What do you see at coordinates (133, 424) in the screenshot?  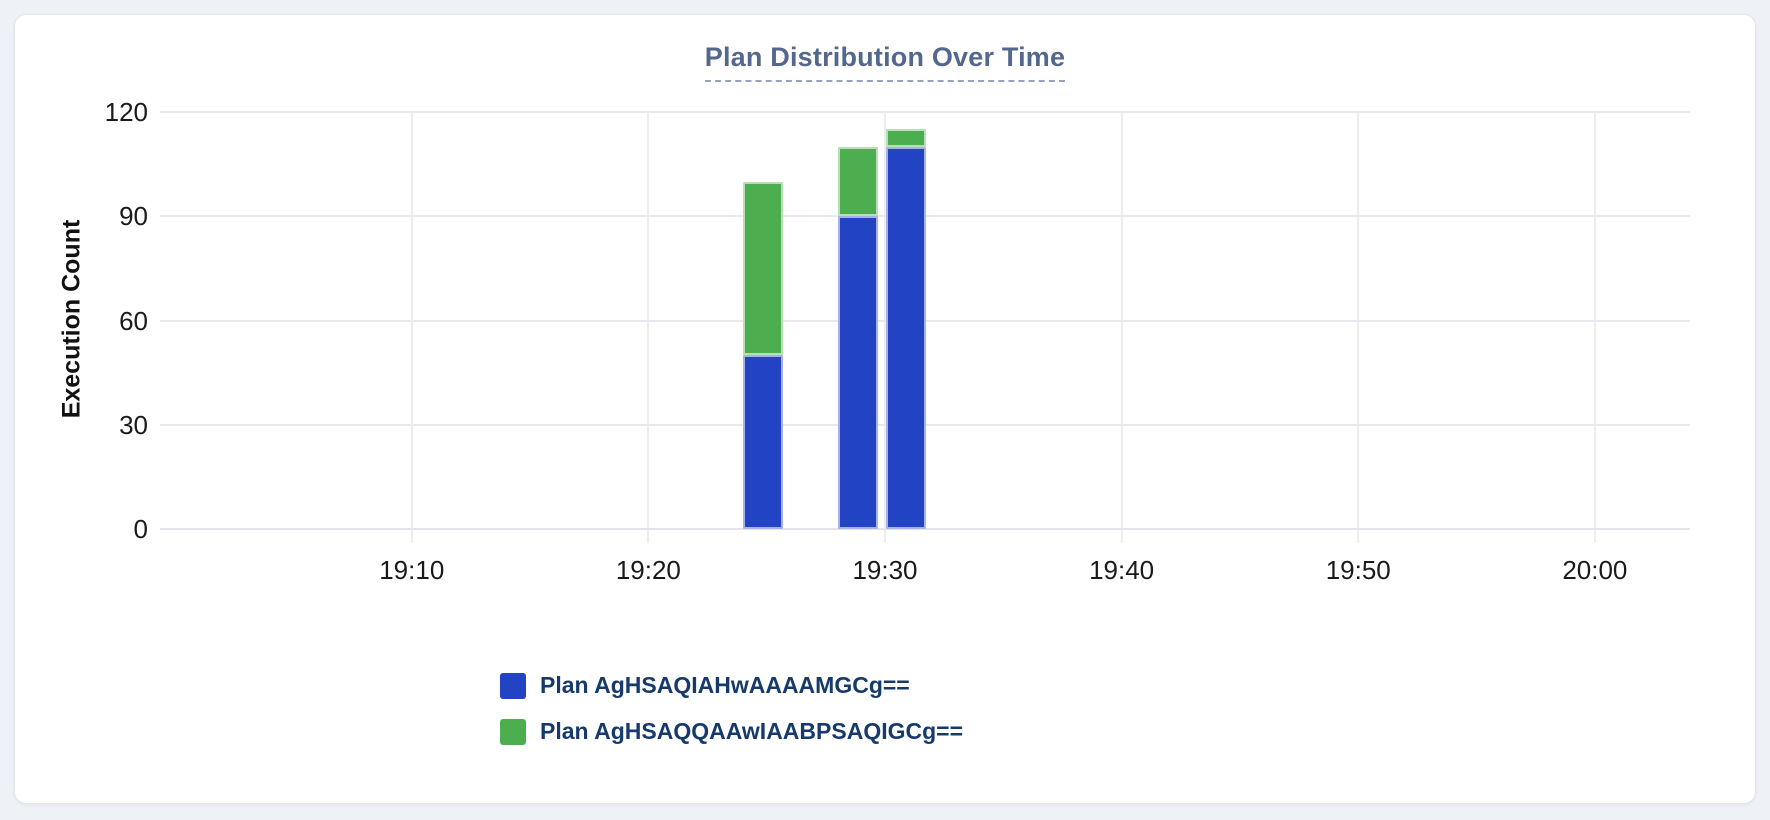 I see `y-tick-label: 30` at bounding box center [133, 424].